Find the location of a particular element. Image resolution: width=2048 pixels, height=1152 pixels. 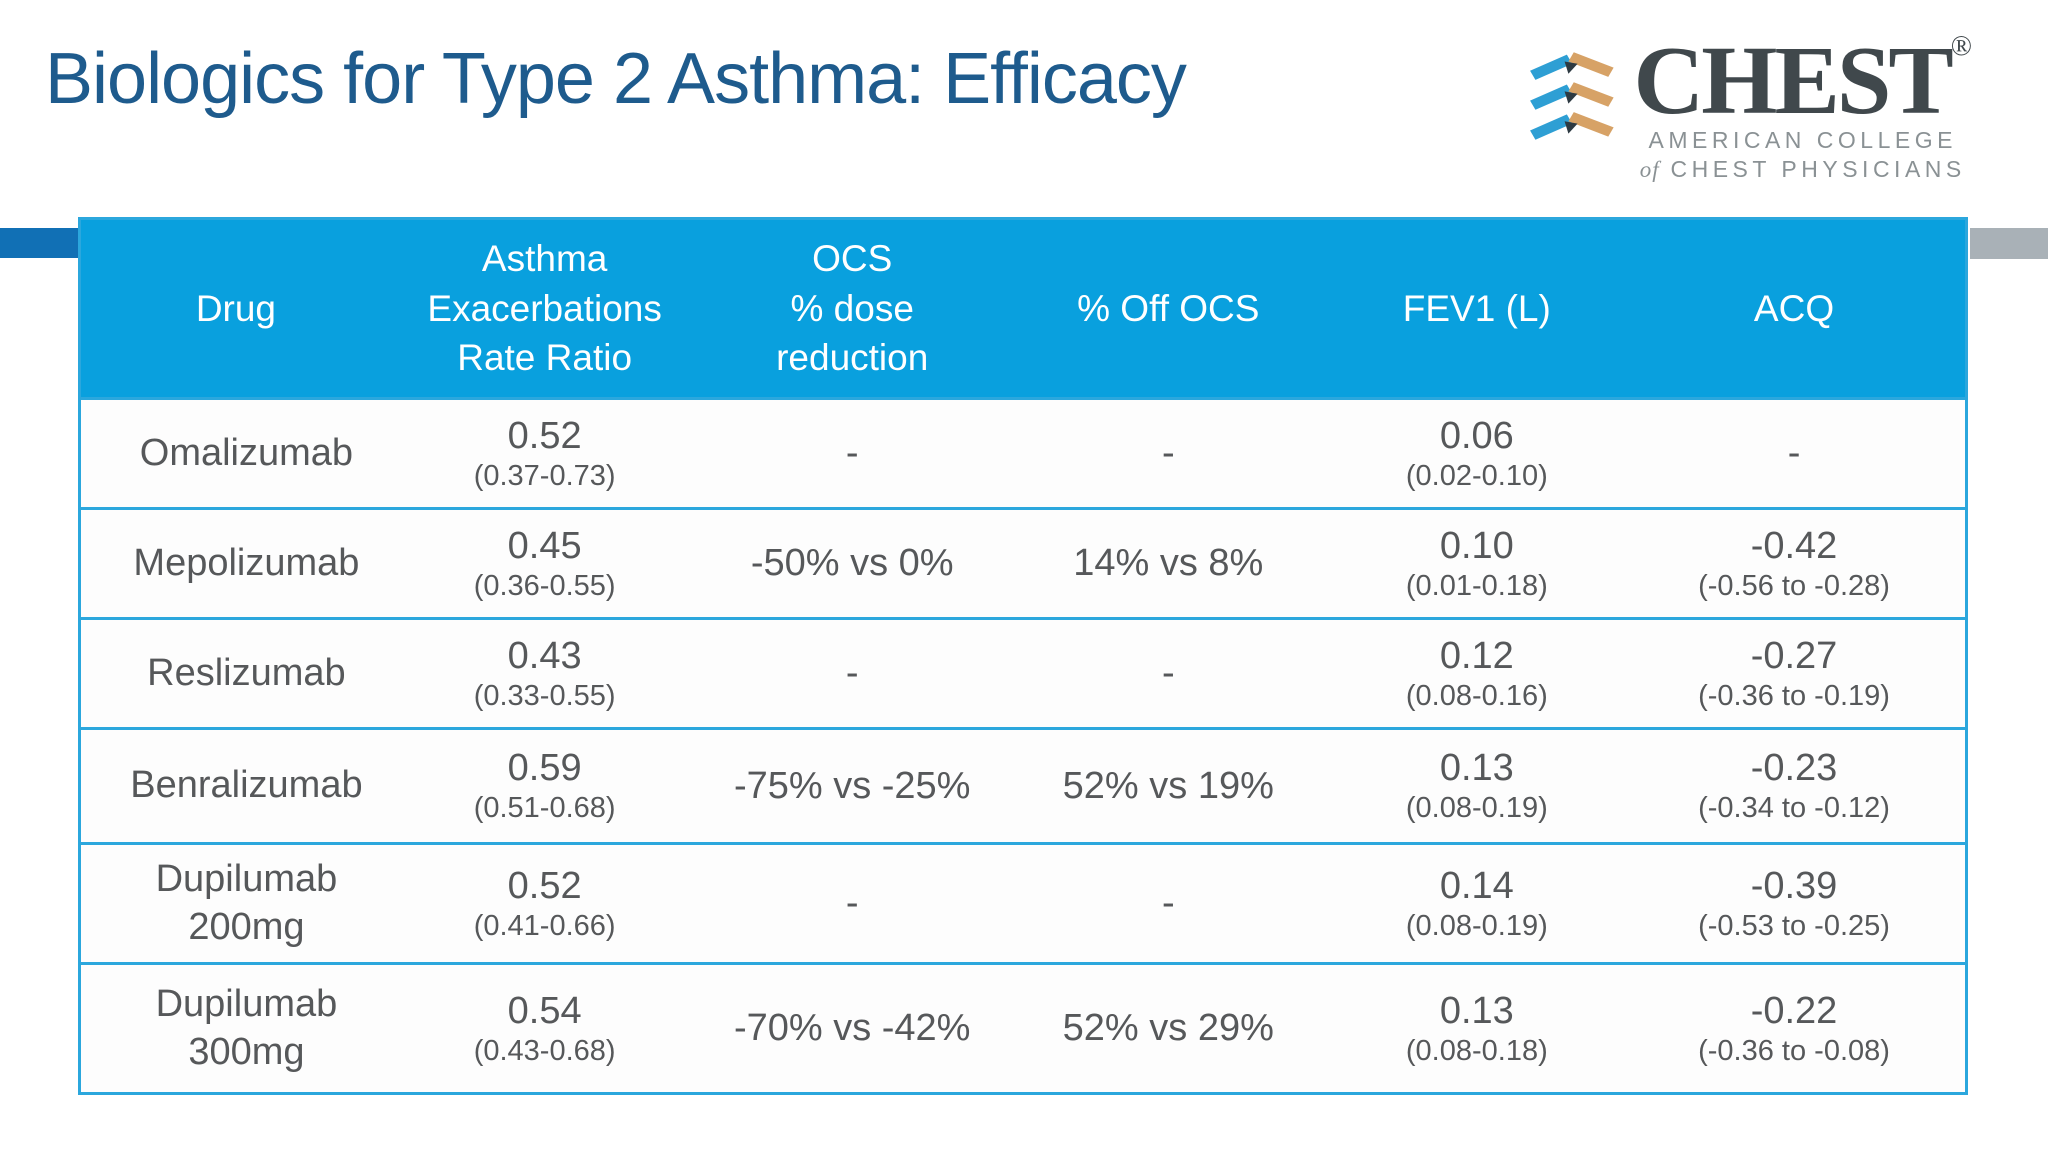

aer-cell: 0.59 (0.51-0.68) is located at coordinates (544, 786).